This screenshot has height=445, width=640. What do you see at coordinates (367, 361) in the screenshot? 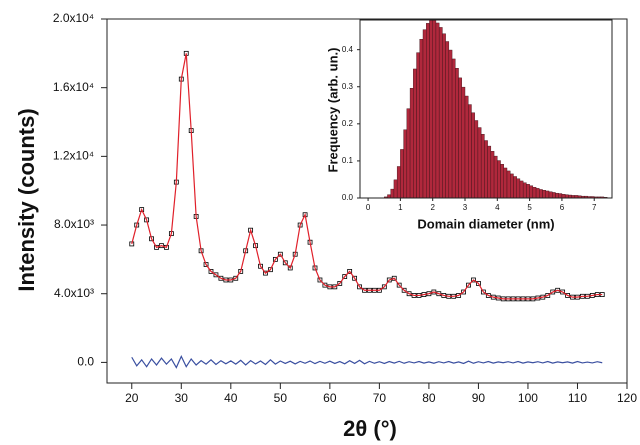
I see `data-line` at bounding box center [367, 361].